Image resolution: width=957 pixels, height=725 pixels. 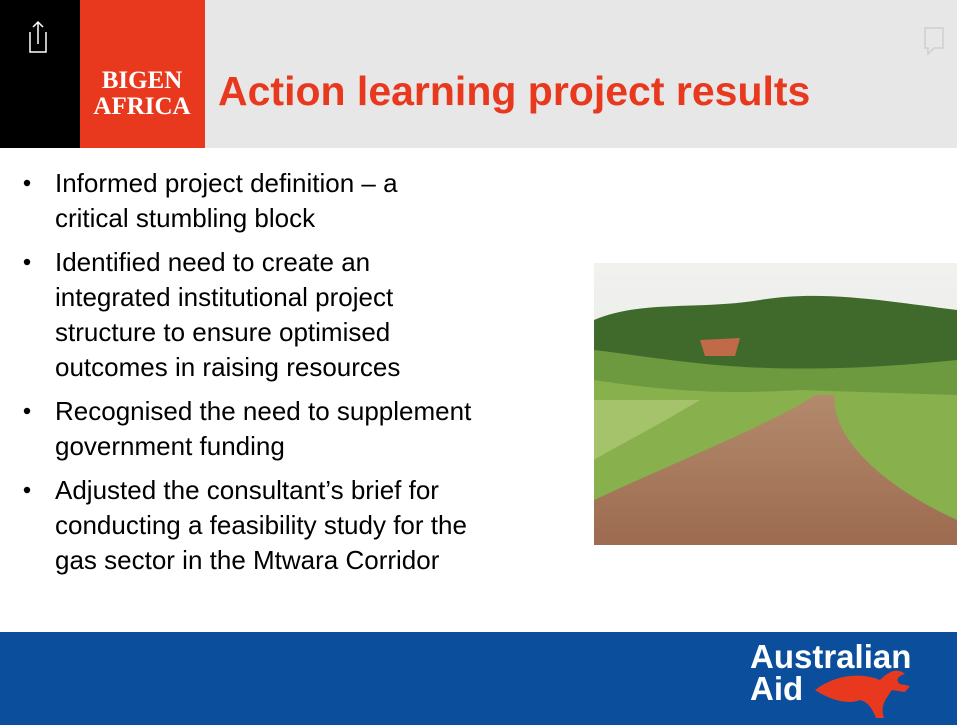 I want to click on bullet-text: Identified need to create an, so click(x=212, y=262).